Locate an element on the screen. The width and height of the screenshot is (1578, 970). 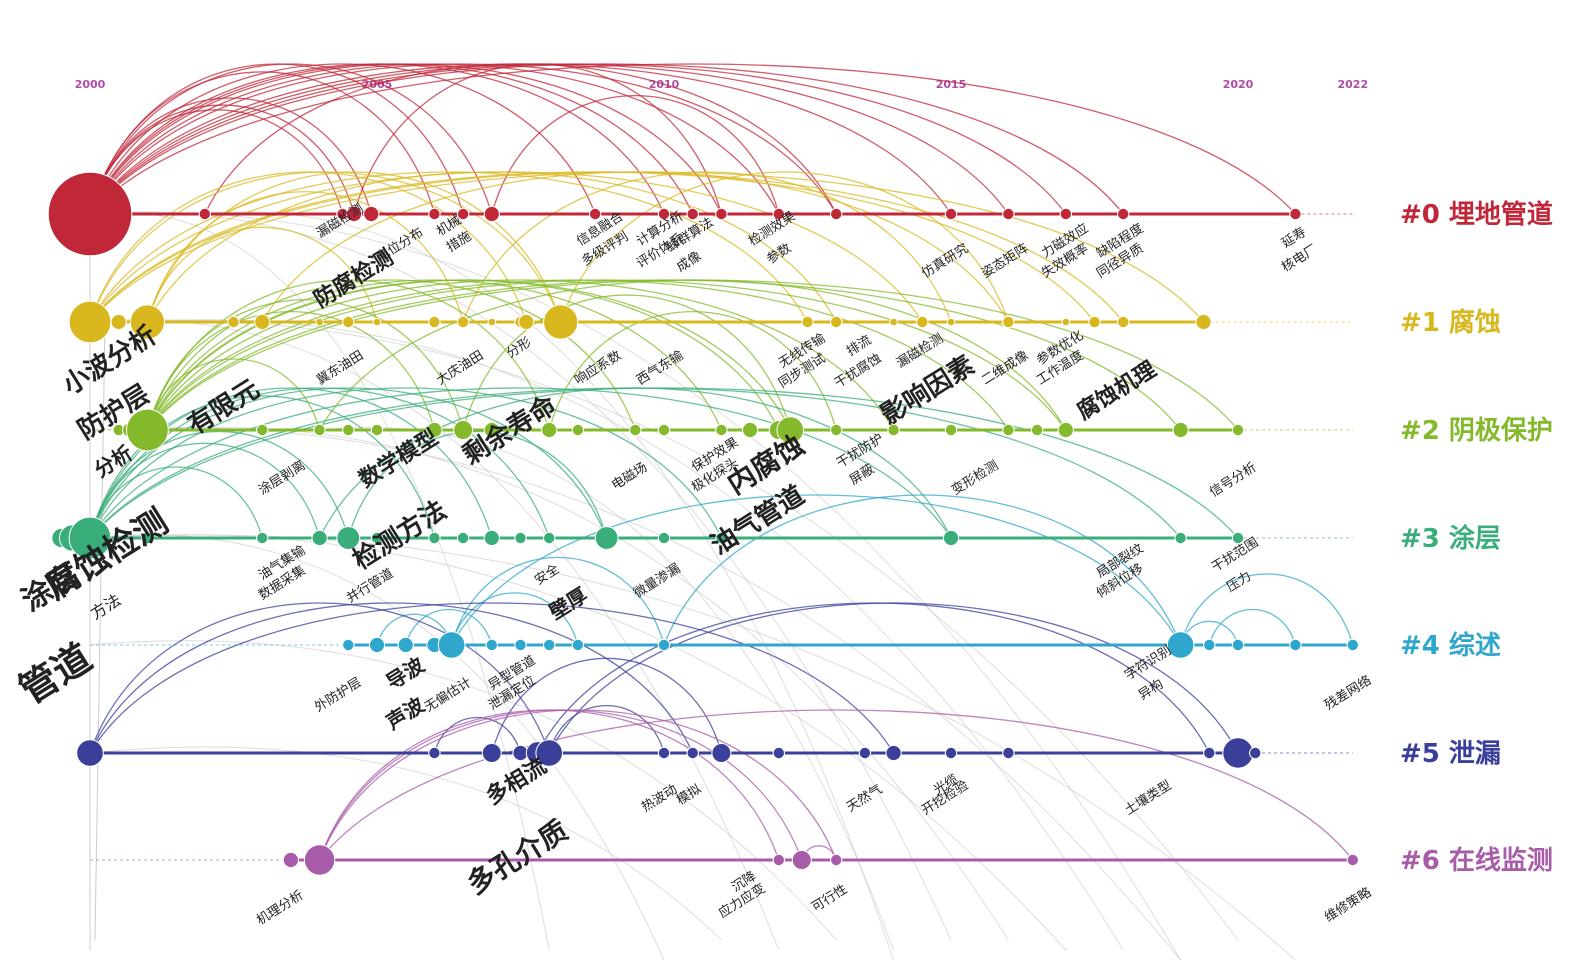
keyword-label: 成像 is located at coordinates (689, 262).